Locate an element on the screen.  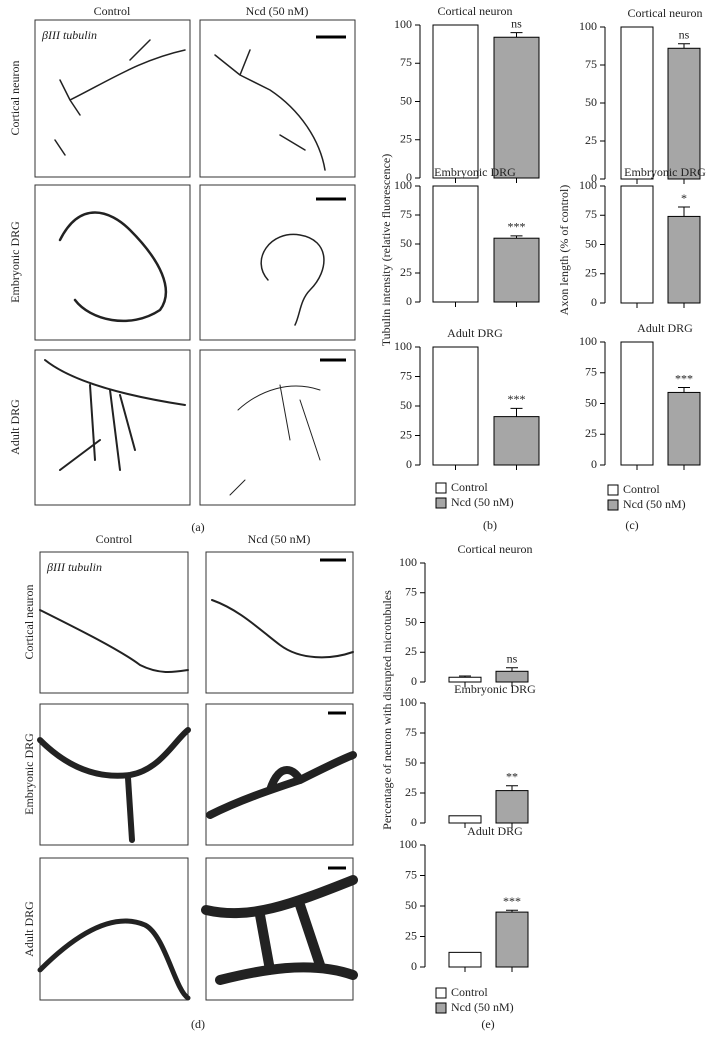
panel-label: (c) is located at coordinates (631, 525).